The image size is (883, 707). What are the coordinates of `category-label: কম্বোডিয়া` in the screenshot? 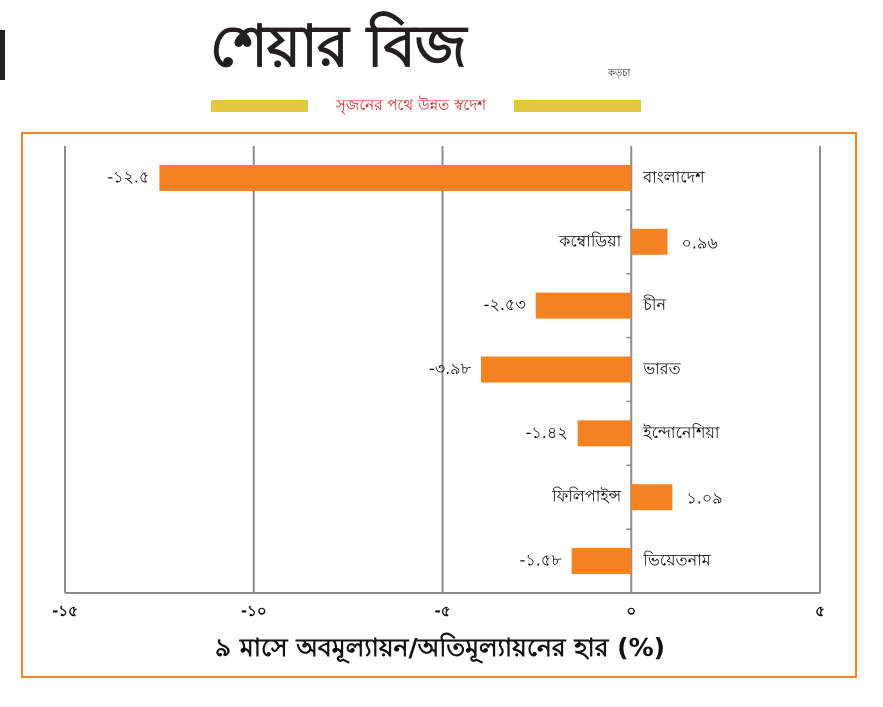 It's located at (589, 240).